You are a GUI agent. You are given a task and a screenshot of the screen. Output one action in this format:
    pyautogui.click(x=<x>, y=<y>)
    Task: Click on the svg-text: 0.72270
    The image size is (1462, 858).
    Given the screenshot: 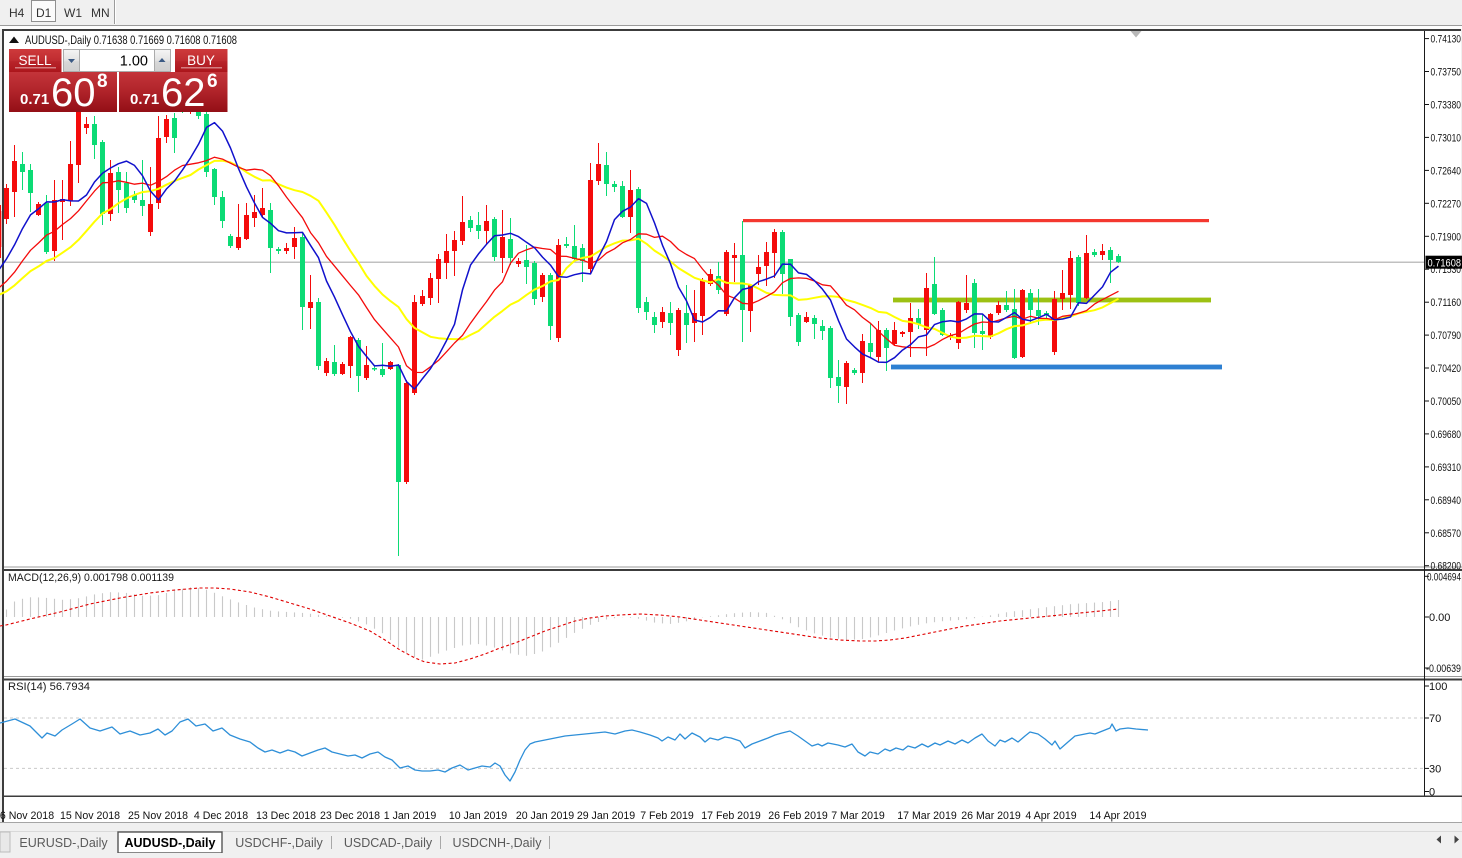 What is the action you would take?
    pyautogui.click(x=1446, y=204)
    